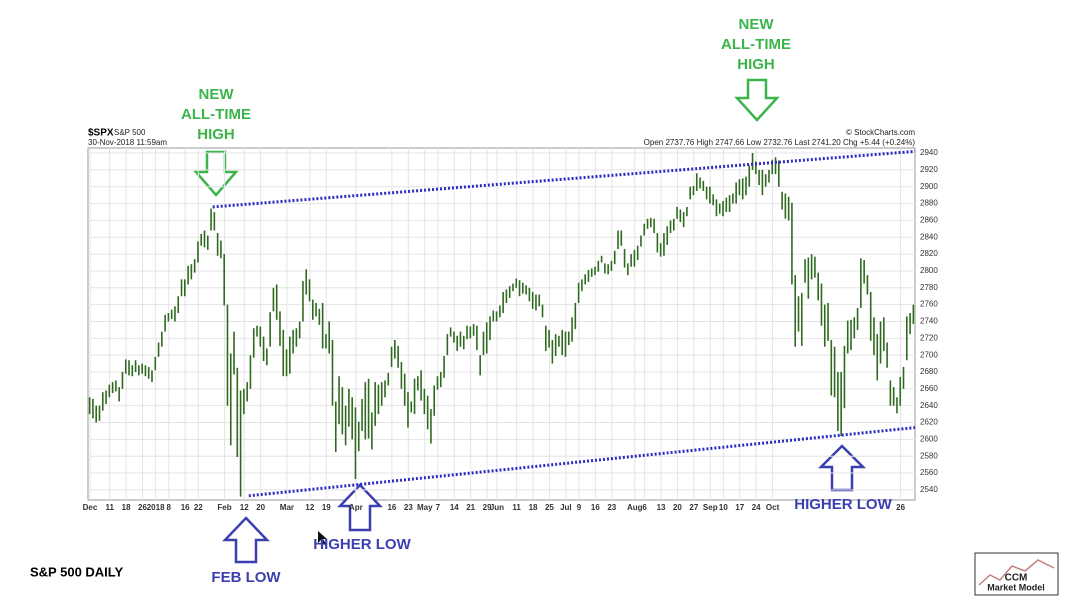 This screenshot has height=615, width=1066. Describe the element at coordinates (438, 507) in the screenshot. I see `x-tick-label: 7` at that location.